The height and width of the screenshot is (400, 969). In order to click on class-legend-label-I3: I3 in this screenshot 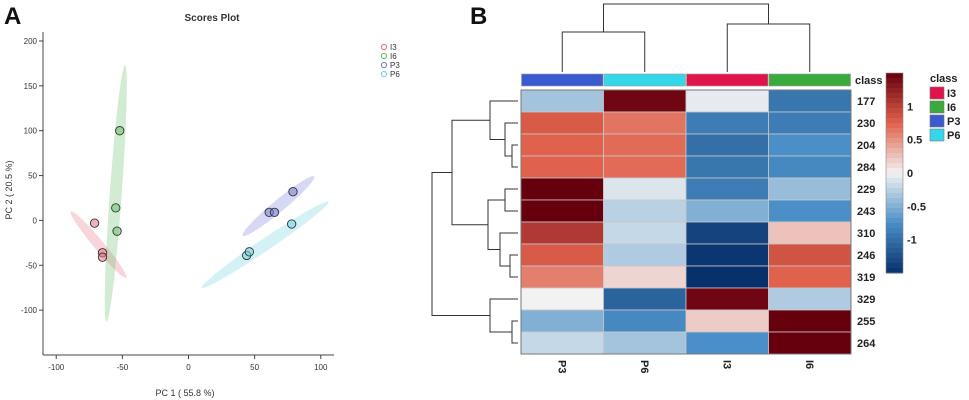, I will do `click(951, 94)`.